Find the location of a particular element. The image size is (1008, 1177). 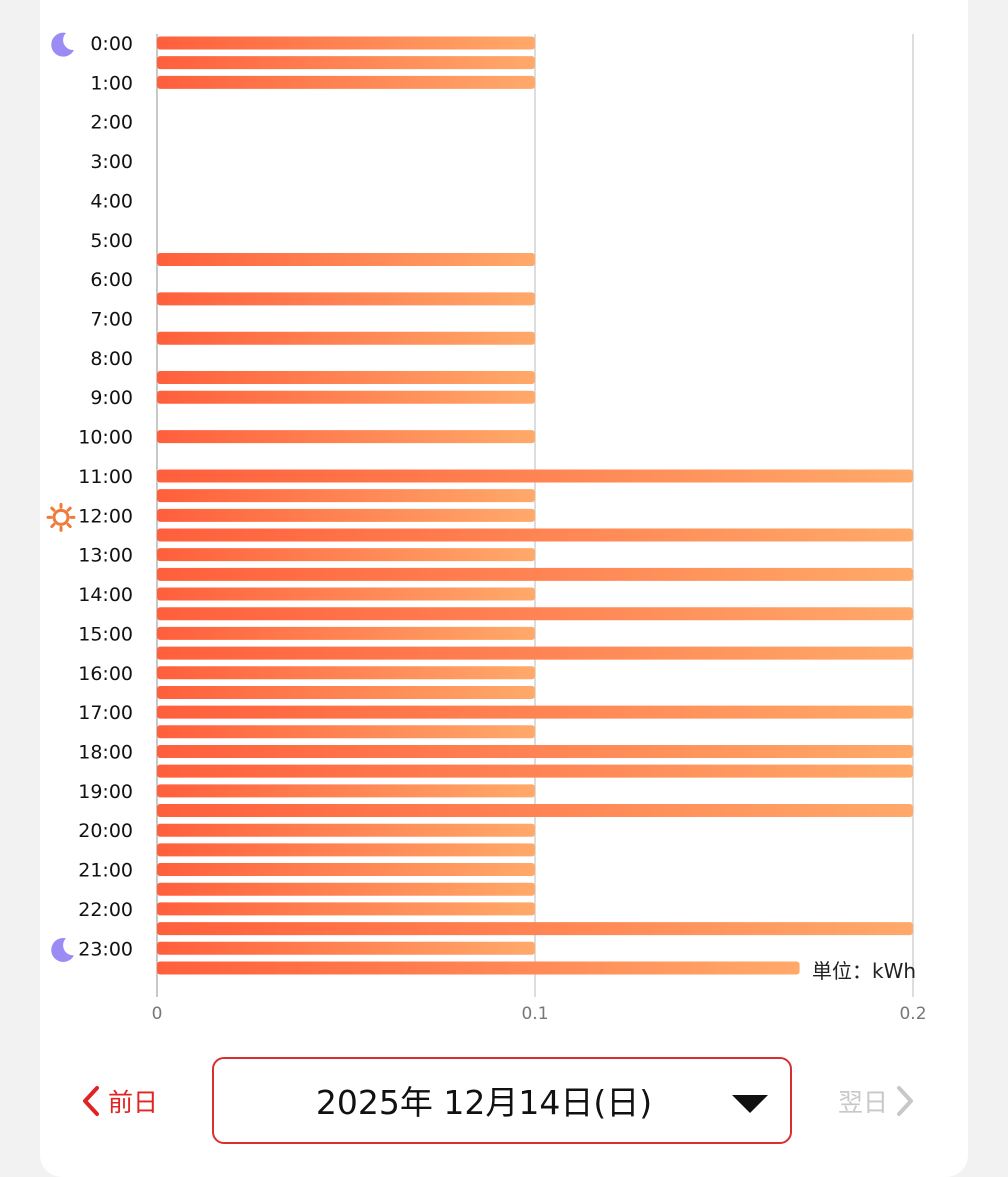

y-tick-label: 3:00 is located at coordinates (111, 162).